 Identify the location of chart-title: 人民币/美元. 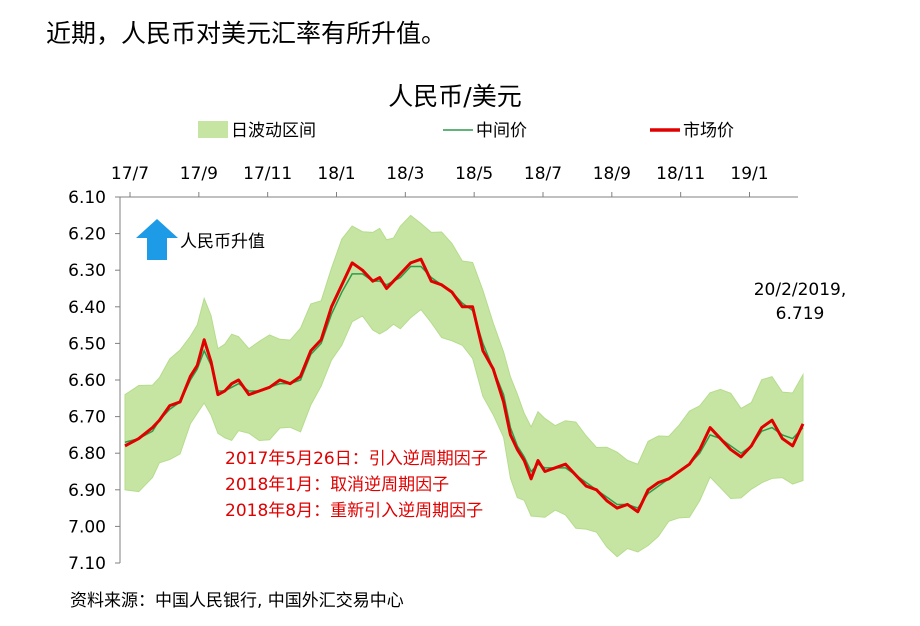
(454, 96).